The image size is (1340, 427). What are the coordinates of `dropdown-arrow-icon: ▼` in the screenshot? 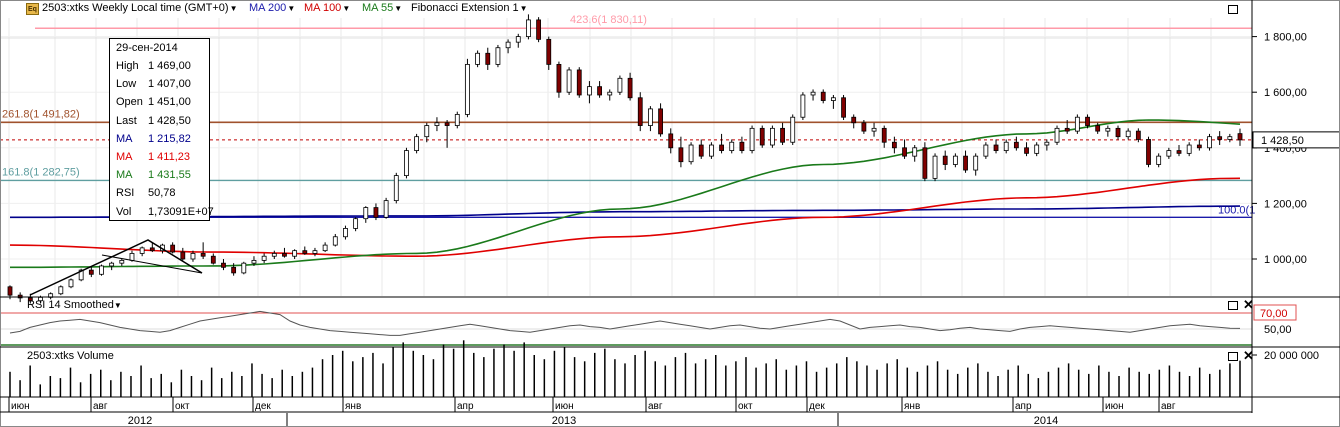 It's located at (398, 8).